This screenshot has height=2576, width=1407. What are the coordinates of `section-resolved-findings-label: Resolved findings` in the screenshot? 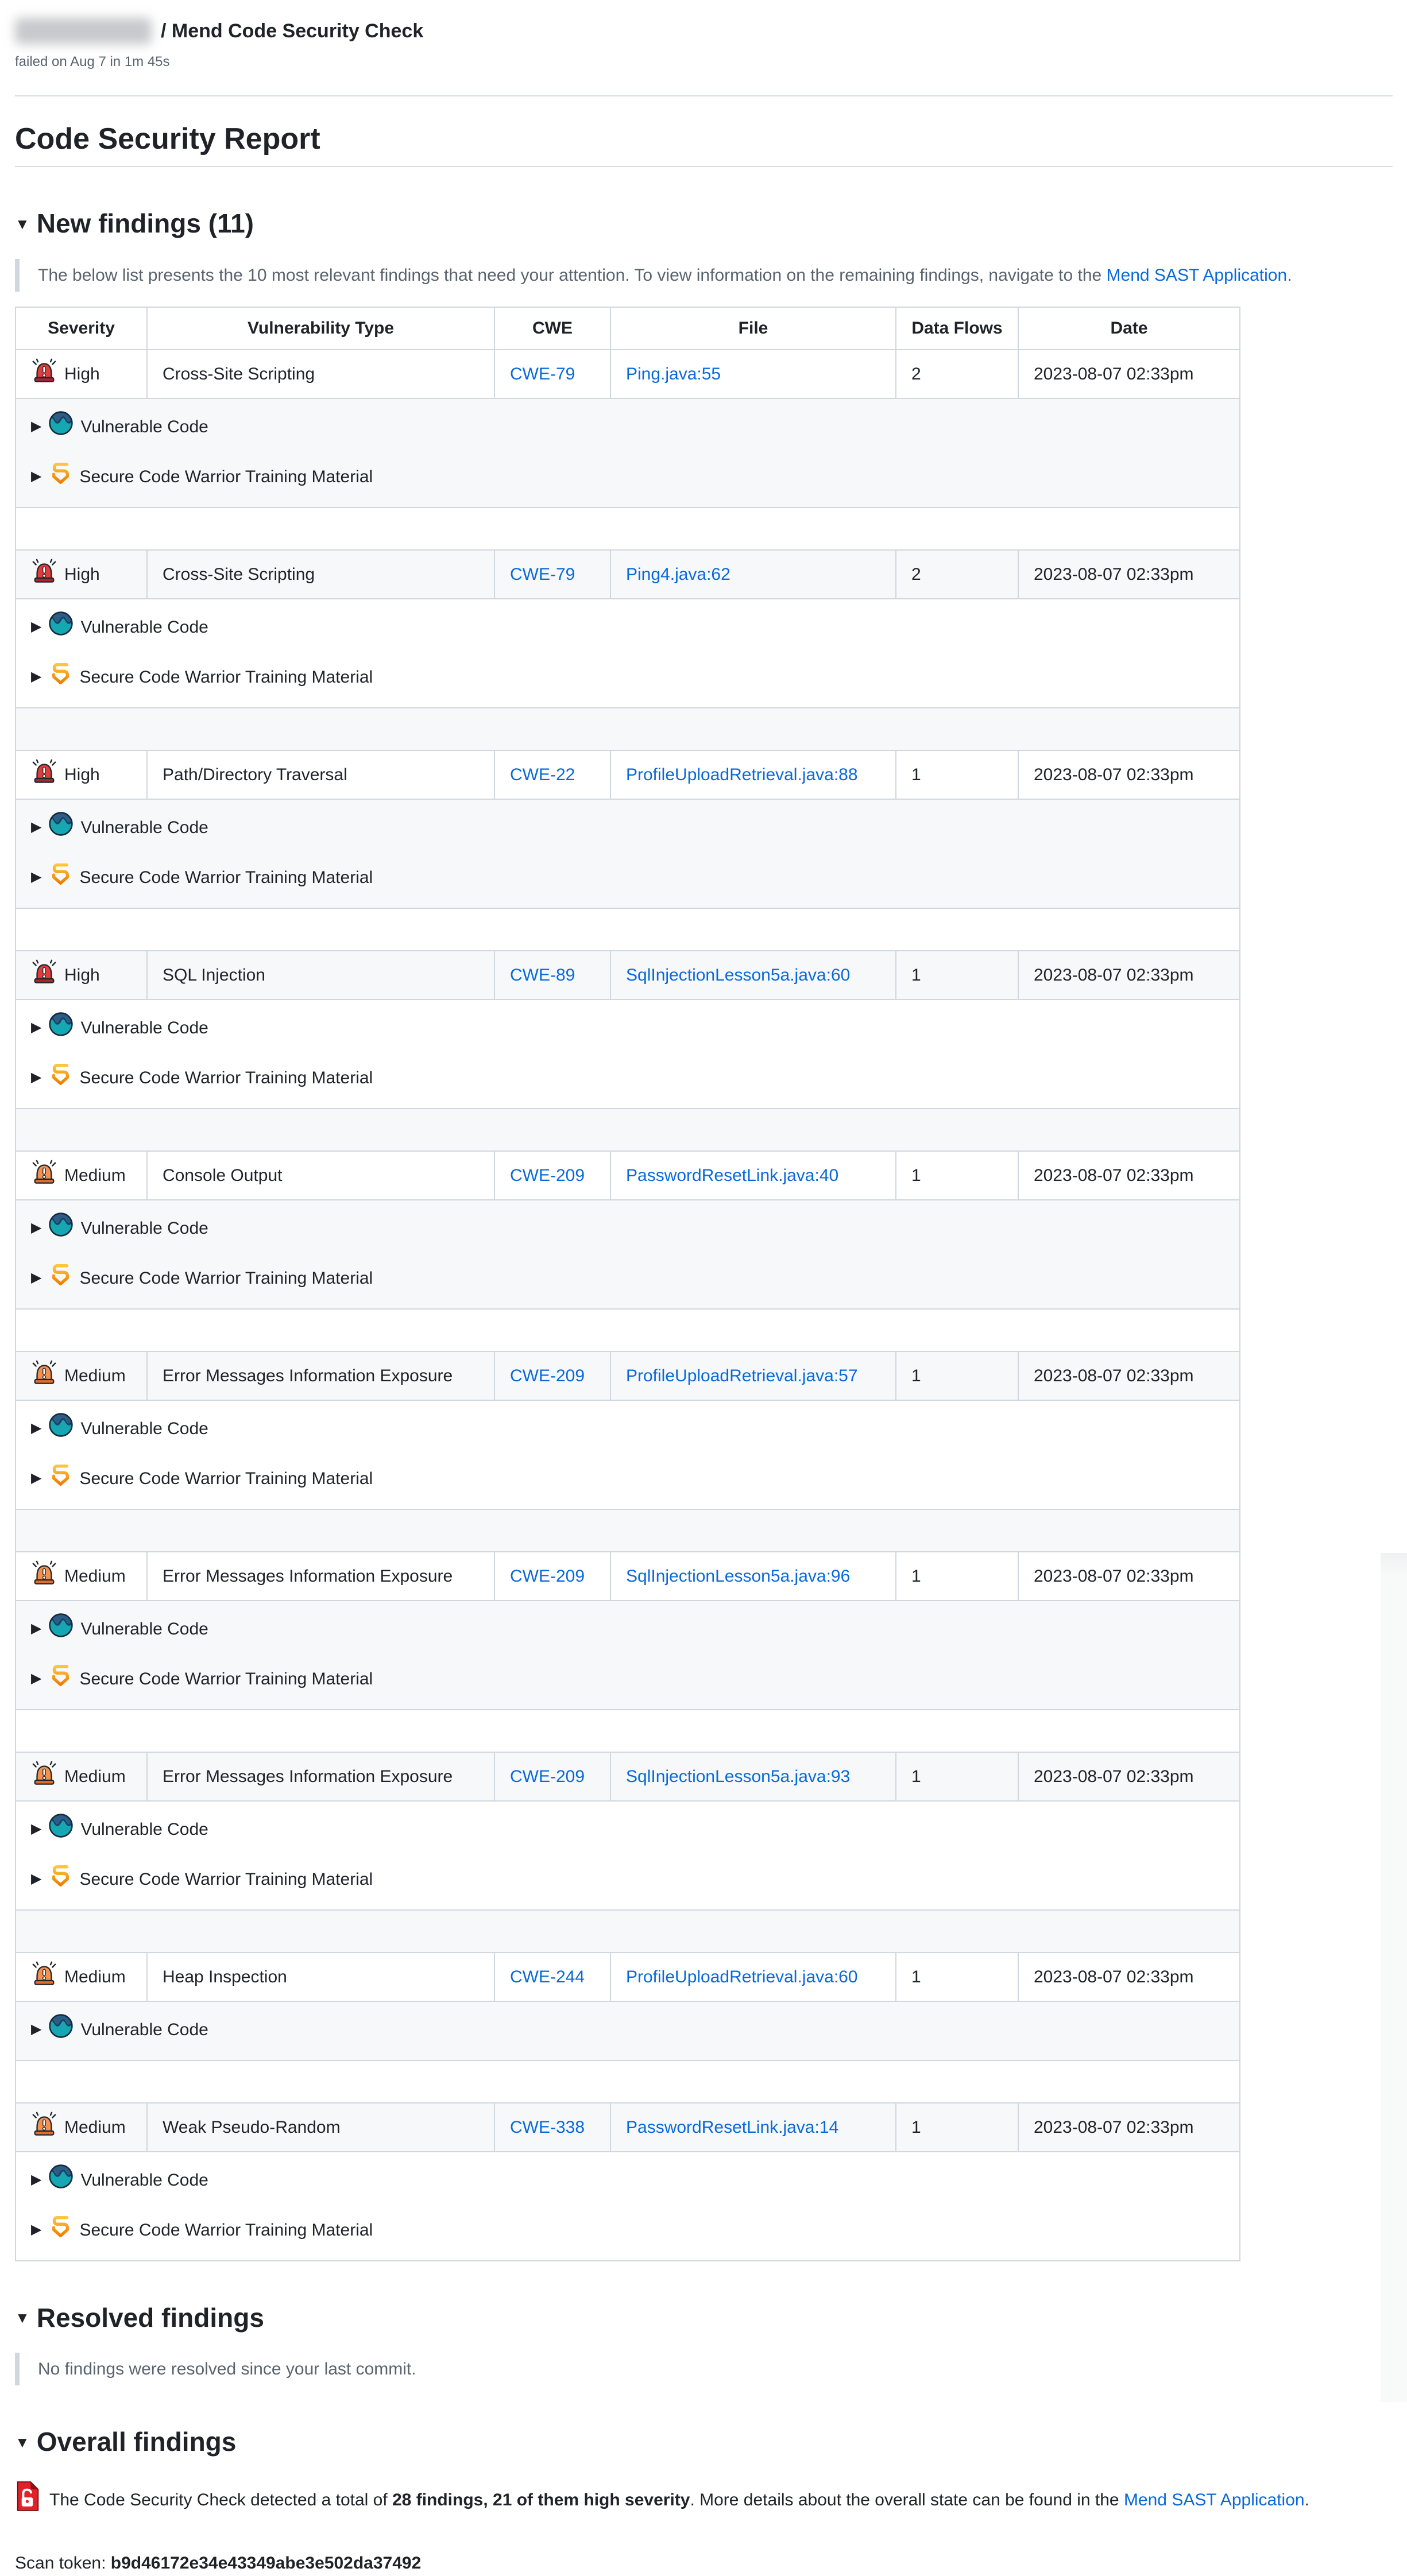 It's located at (150, 2317).